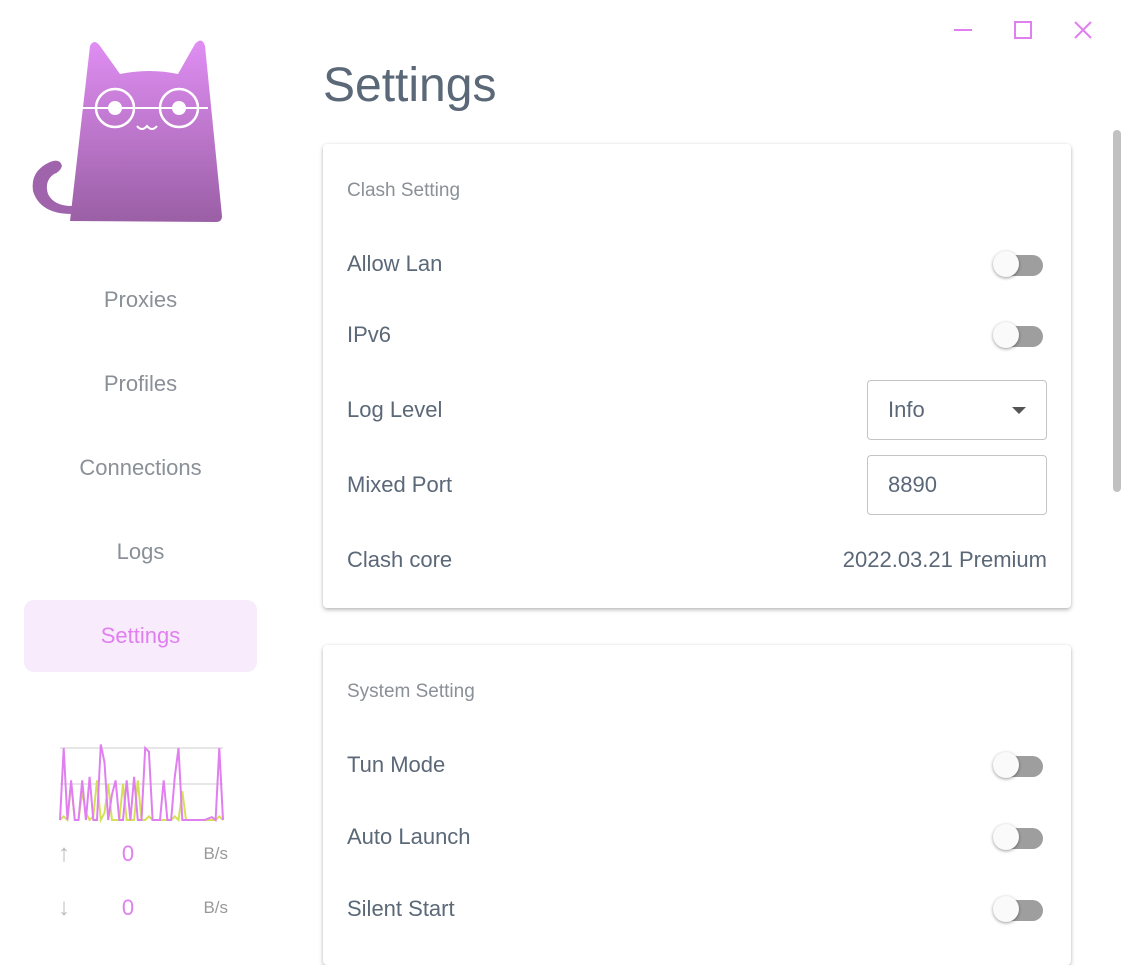 This screenshot has width=1124, height=965. Describe the element at coordinates (957, 410) in the screenshot. I see `log-level-select: Info` at that location.